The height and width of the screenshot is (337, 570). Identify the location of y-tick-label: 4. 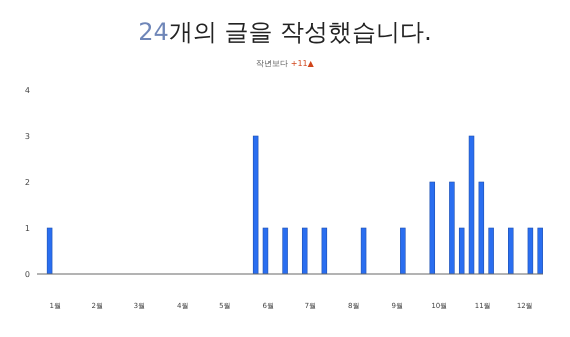
(27, 90).